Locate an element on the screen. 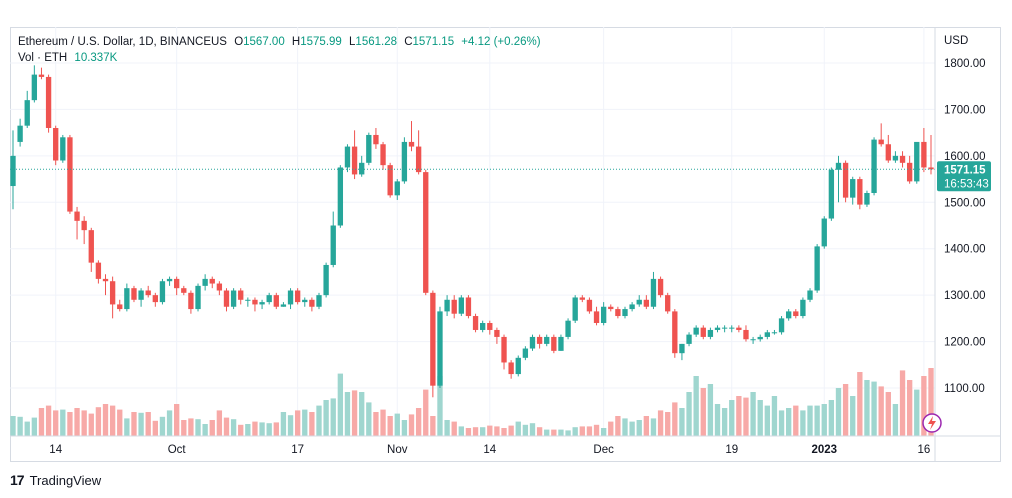  open-label: O is located at coordinates (239, 42).